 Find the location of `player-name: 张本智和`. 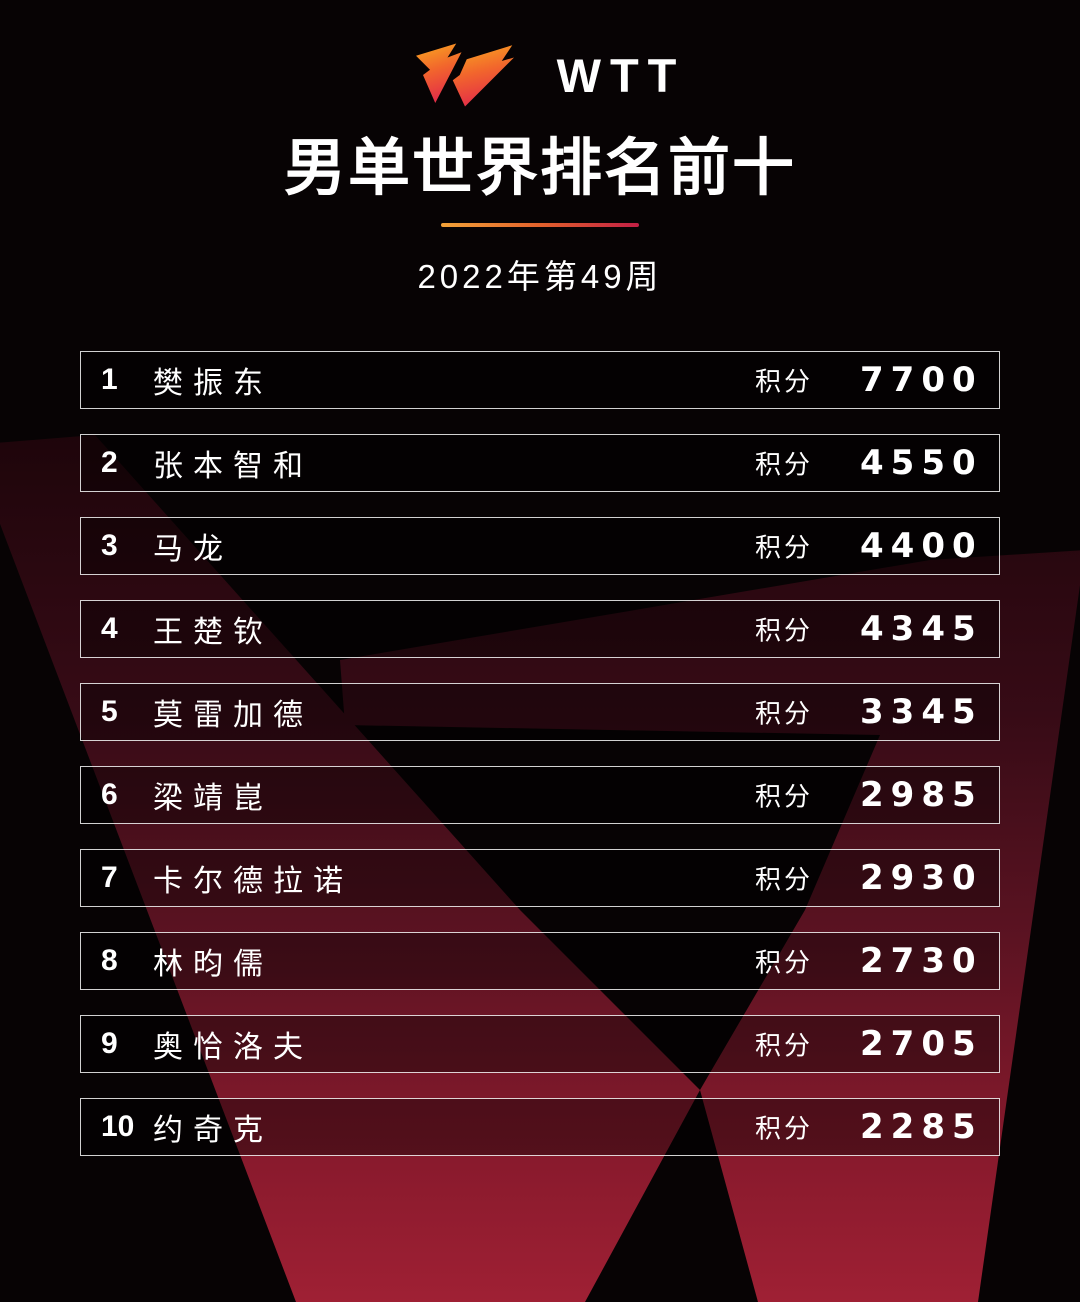

player-name: 张本智和 is located at coordinates (233, 467).